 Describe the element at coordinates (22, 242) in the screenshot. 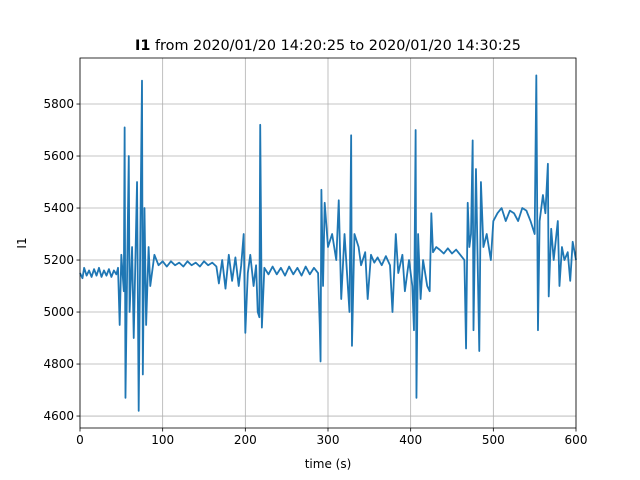

I see `y-axis-label: I1` at that location.